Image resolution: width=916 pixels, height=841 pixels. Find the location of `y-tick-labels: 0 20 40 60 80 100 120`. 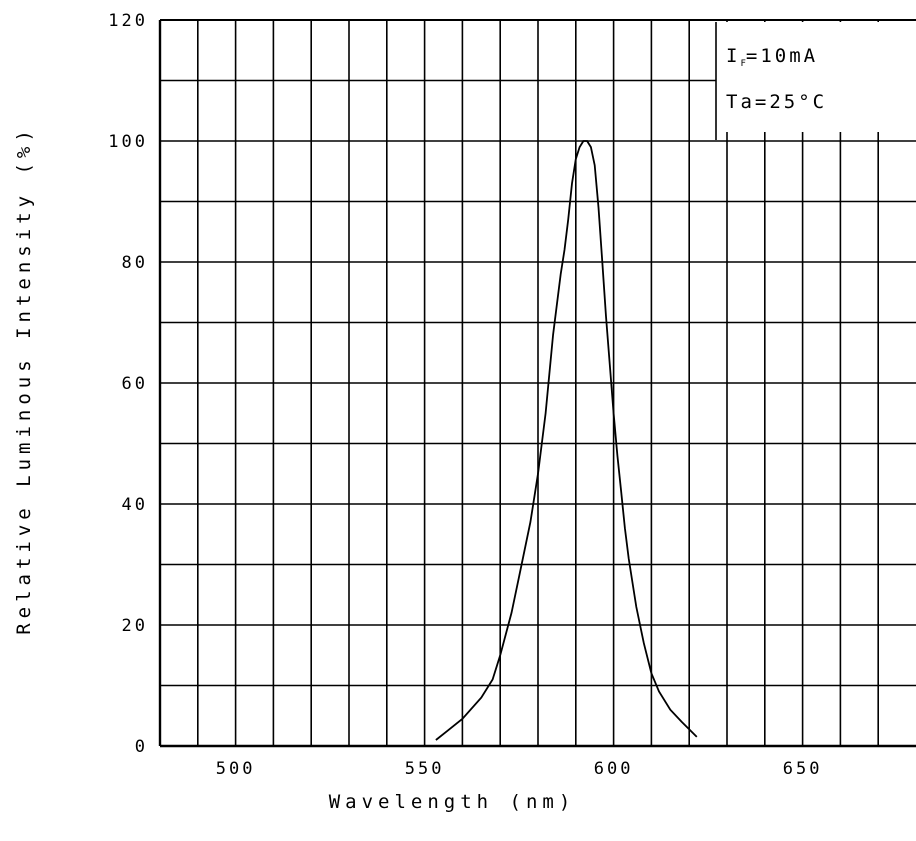

y-tick-labels: 0 20 40 60 80 100 120 is located at coordinates (128, 384).